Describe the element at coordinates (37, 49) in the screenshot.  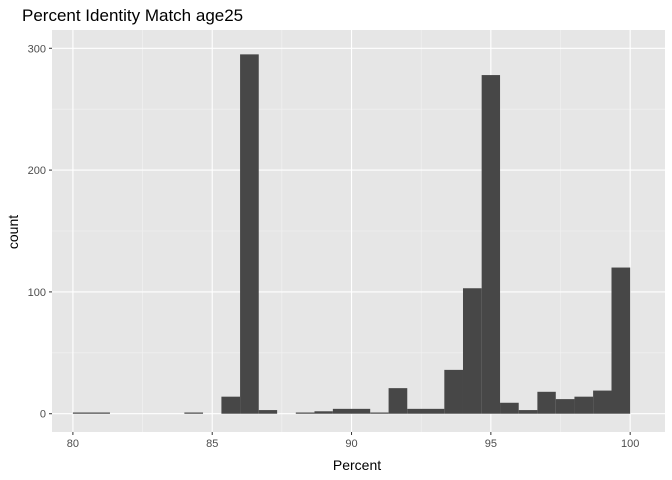
I see `y-tick-label: 300` at that location.